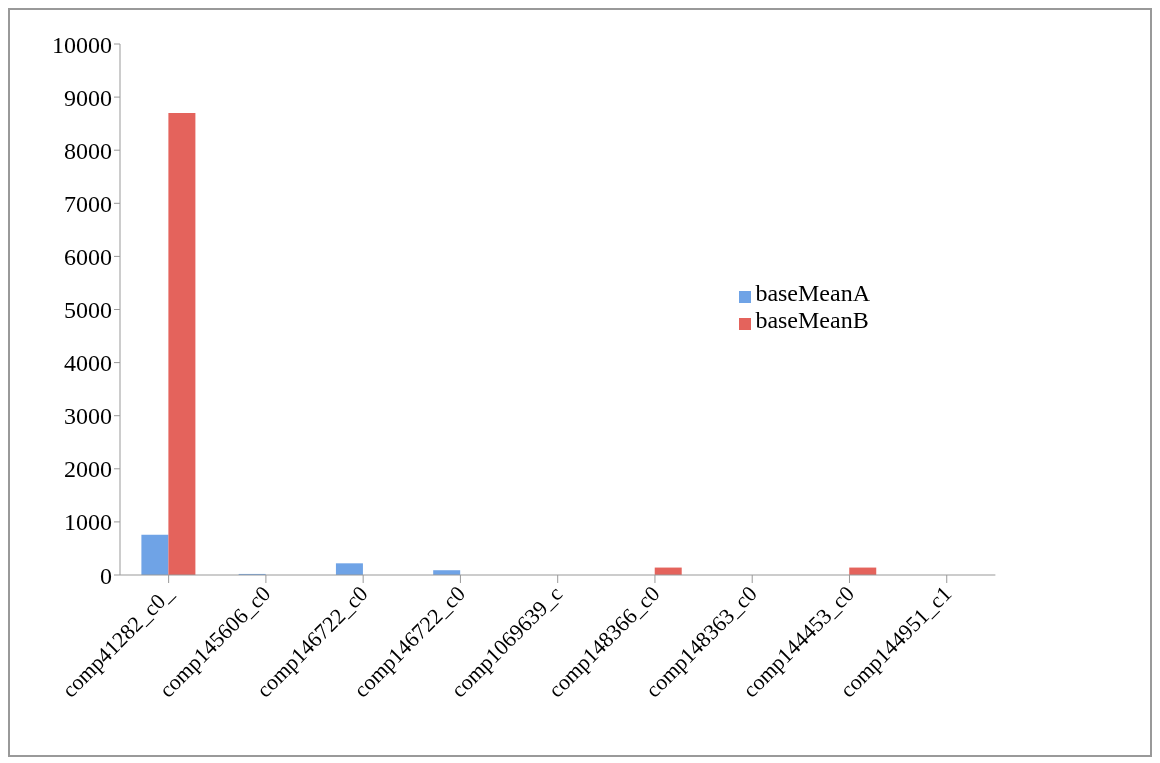 Image resolution: width=1160 pixels, height=763 pixels. I want to click on y-tick-label: 2000, so click(88, 469).